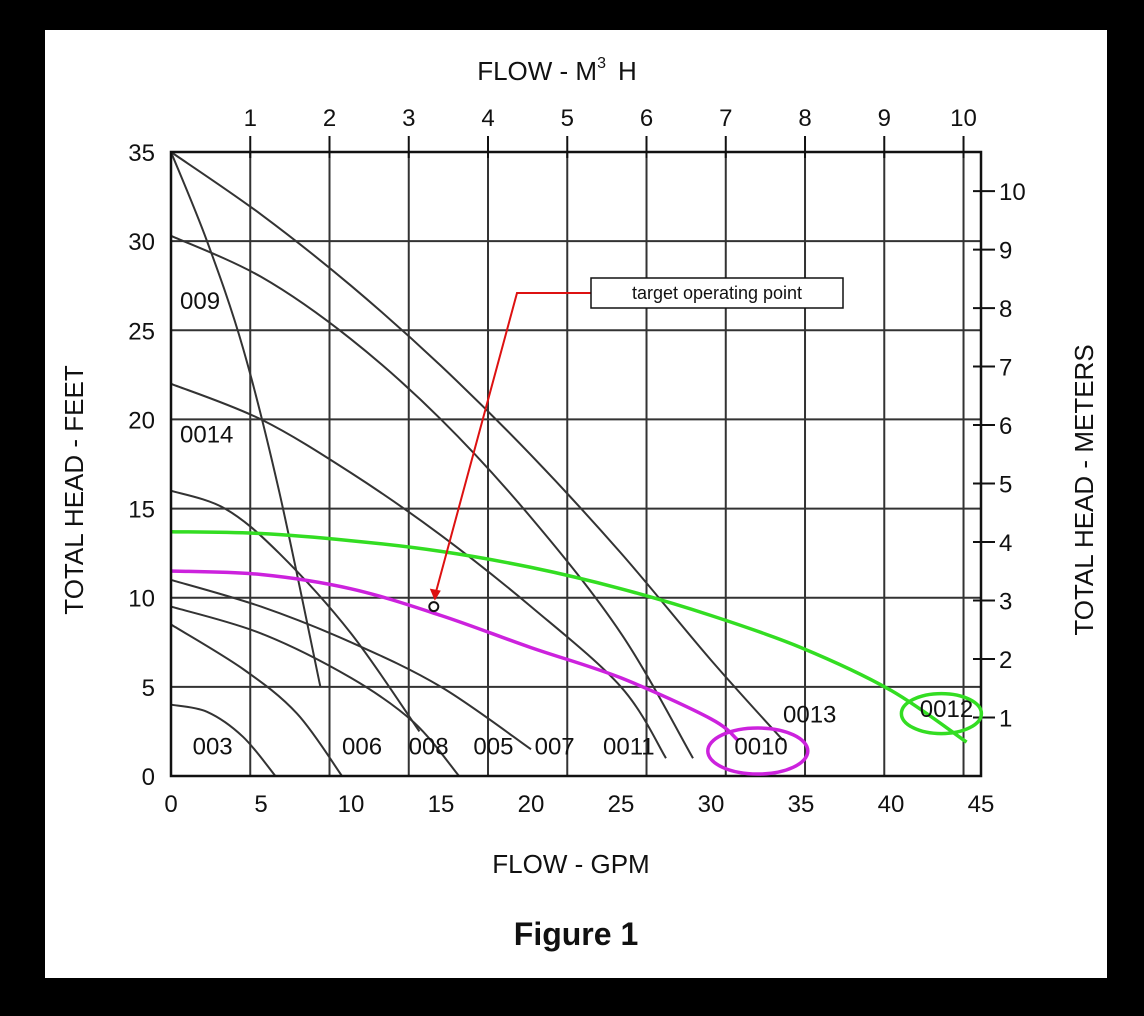 The width and height of the screenshot is (1144, 1016). What do you see at coordinates (567, 118) in the screenshot?
I see `top-tick-label: 5` at bounding box center [567, 118].